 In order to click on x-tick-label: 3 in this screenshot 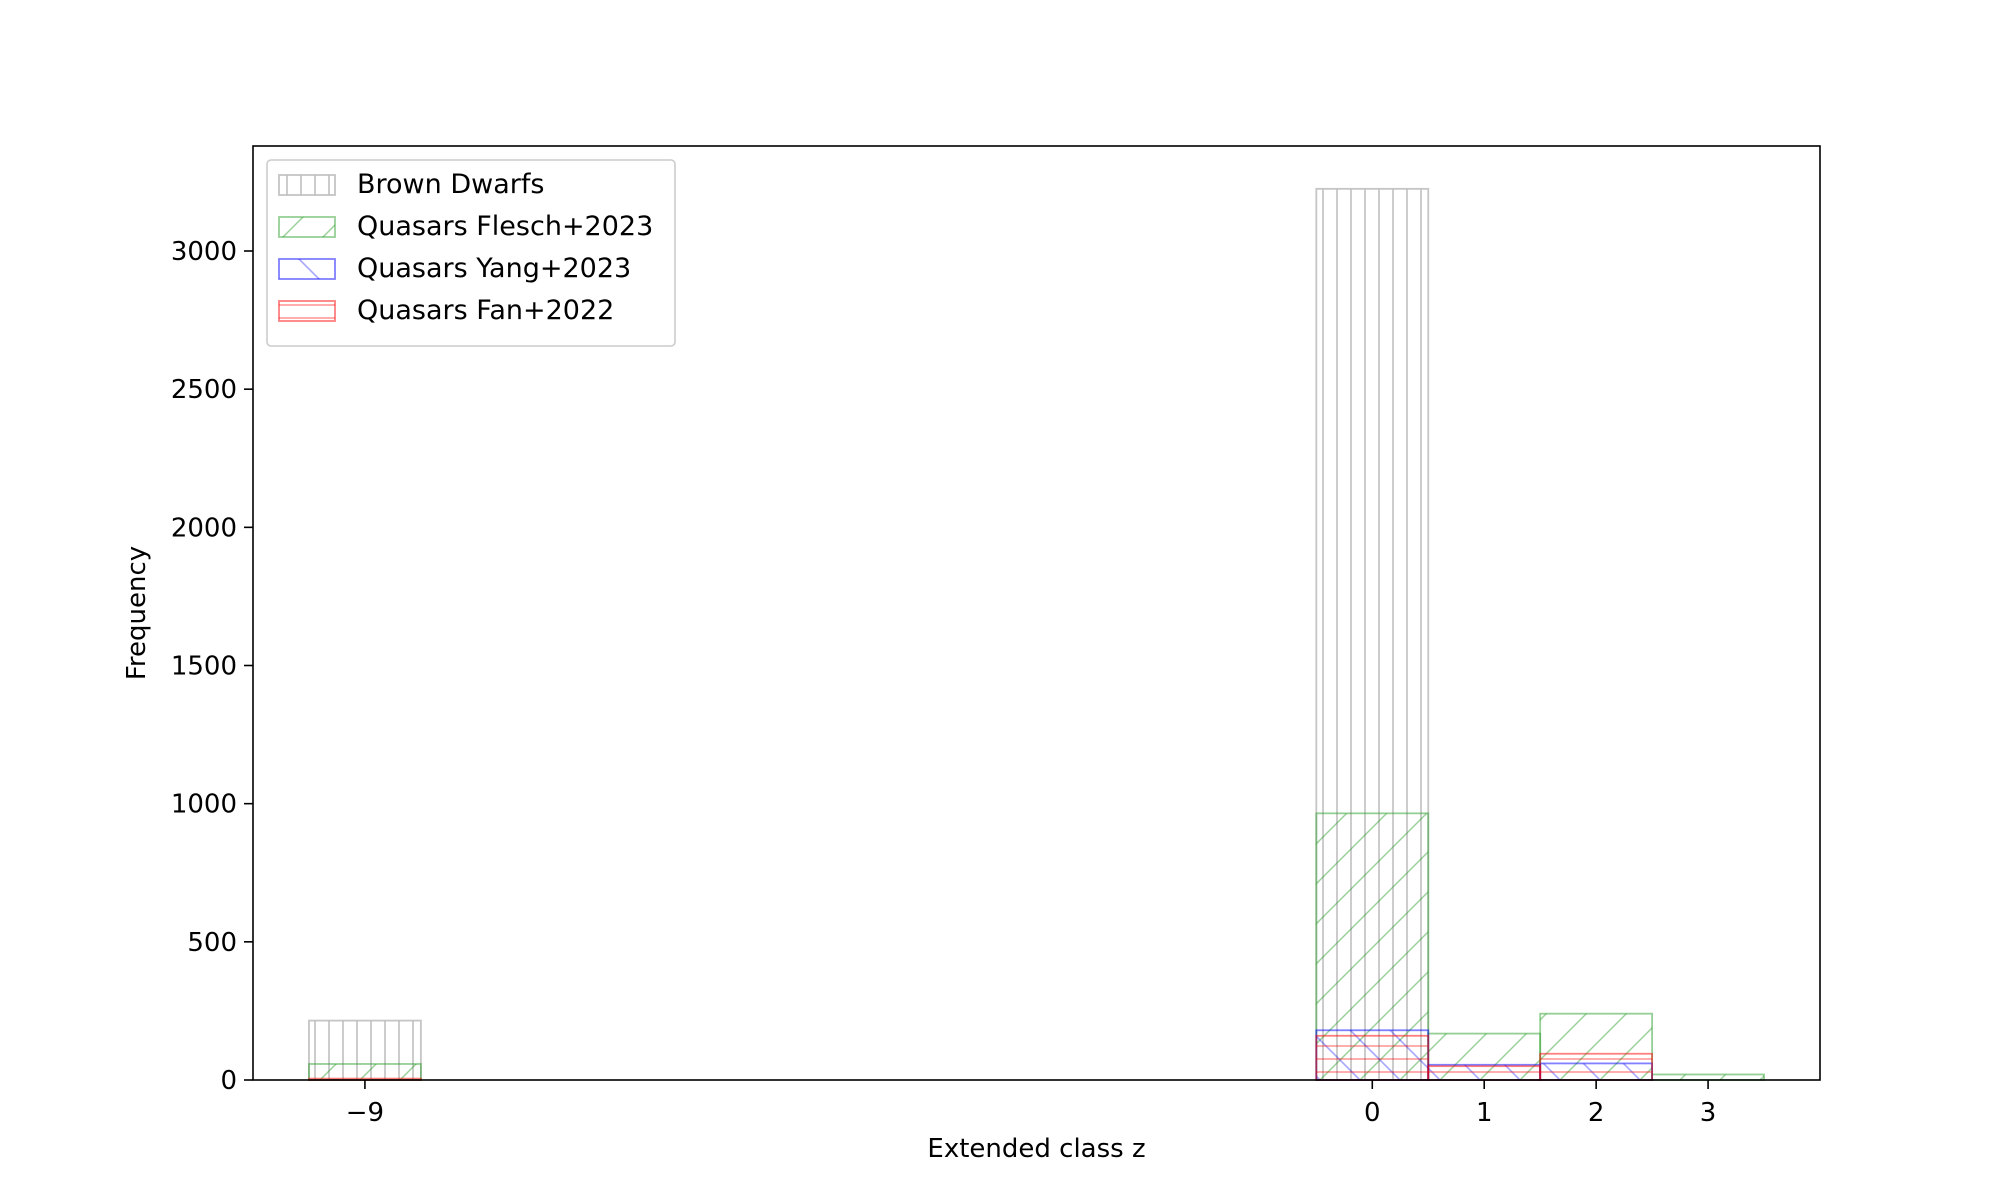, I will do `click(1708, 1113)`.